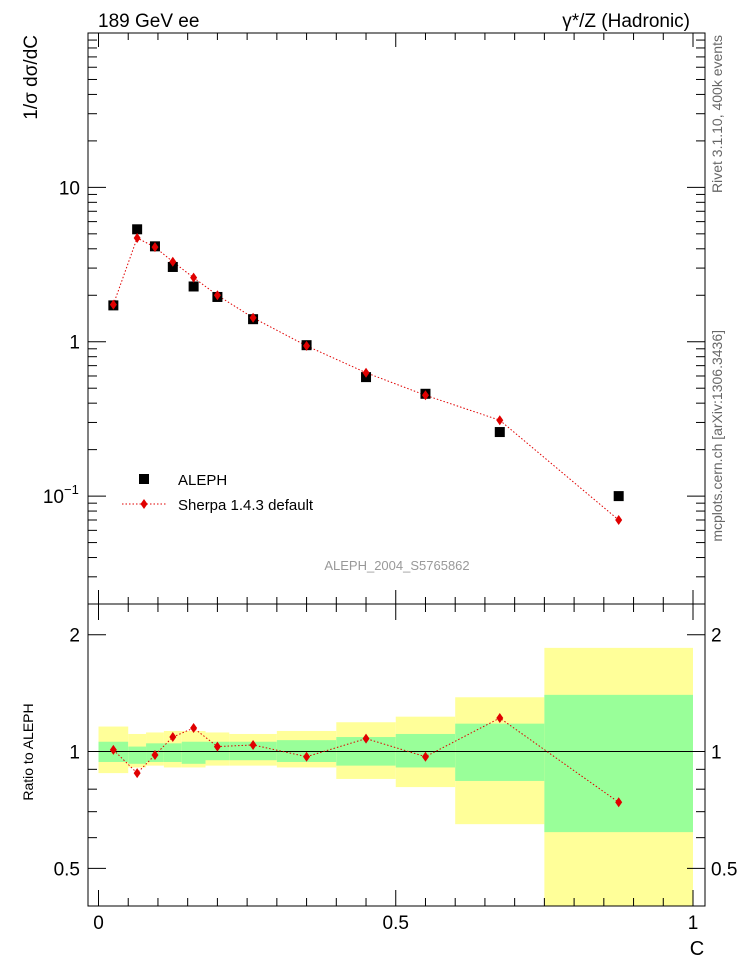 This screenshot has height=972, width=746. Describe the element at coordinates (74, 343) in the screenshot. I see `y-tick-label: 1` at that location.